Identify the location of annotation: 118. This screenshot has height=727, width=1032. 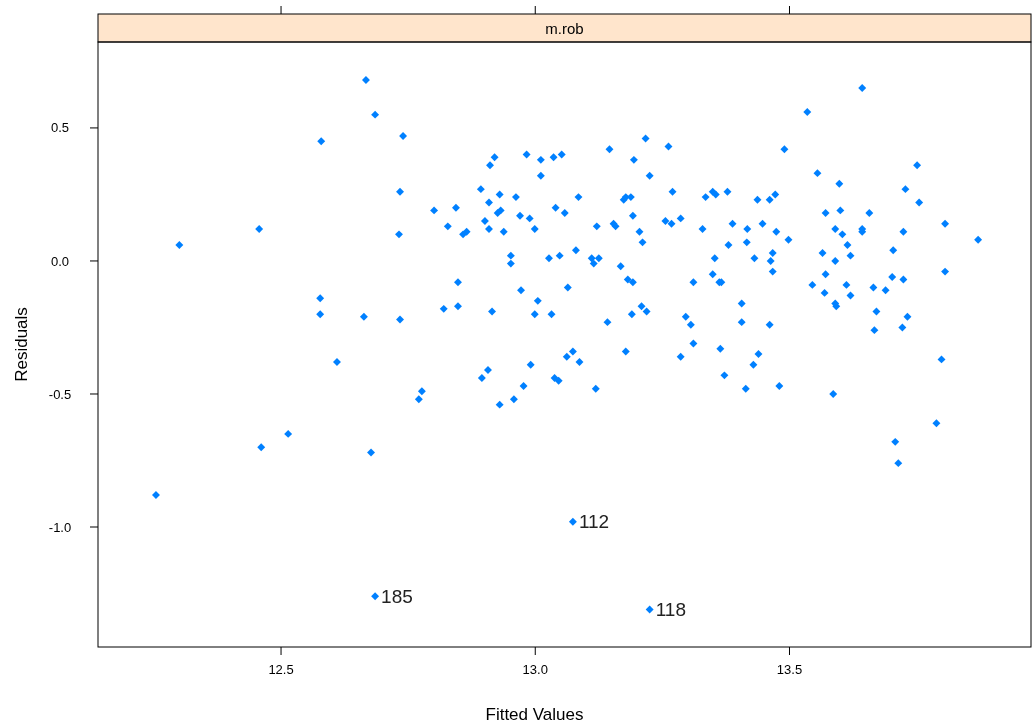
(670, 610).